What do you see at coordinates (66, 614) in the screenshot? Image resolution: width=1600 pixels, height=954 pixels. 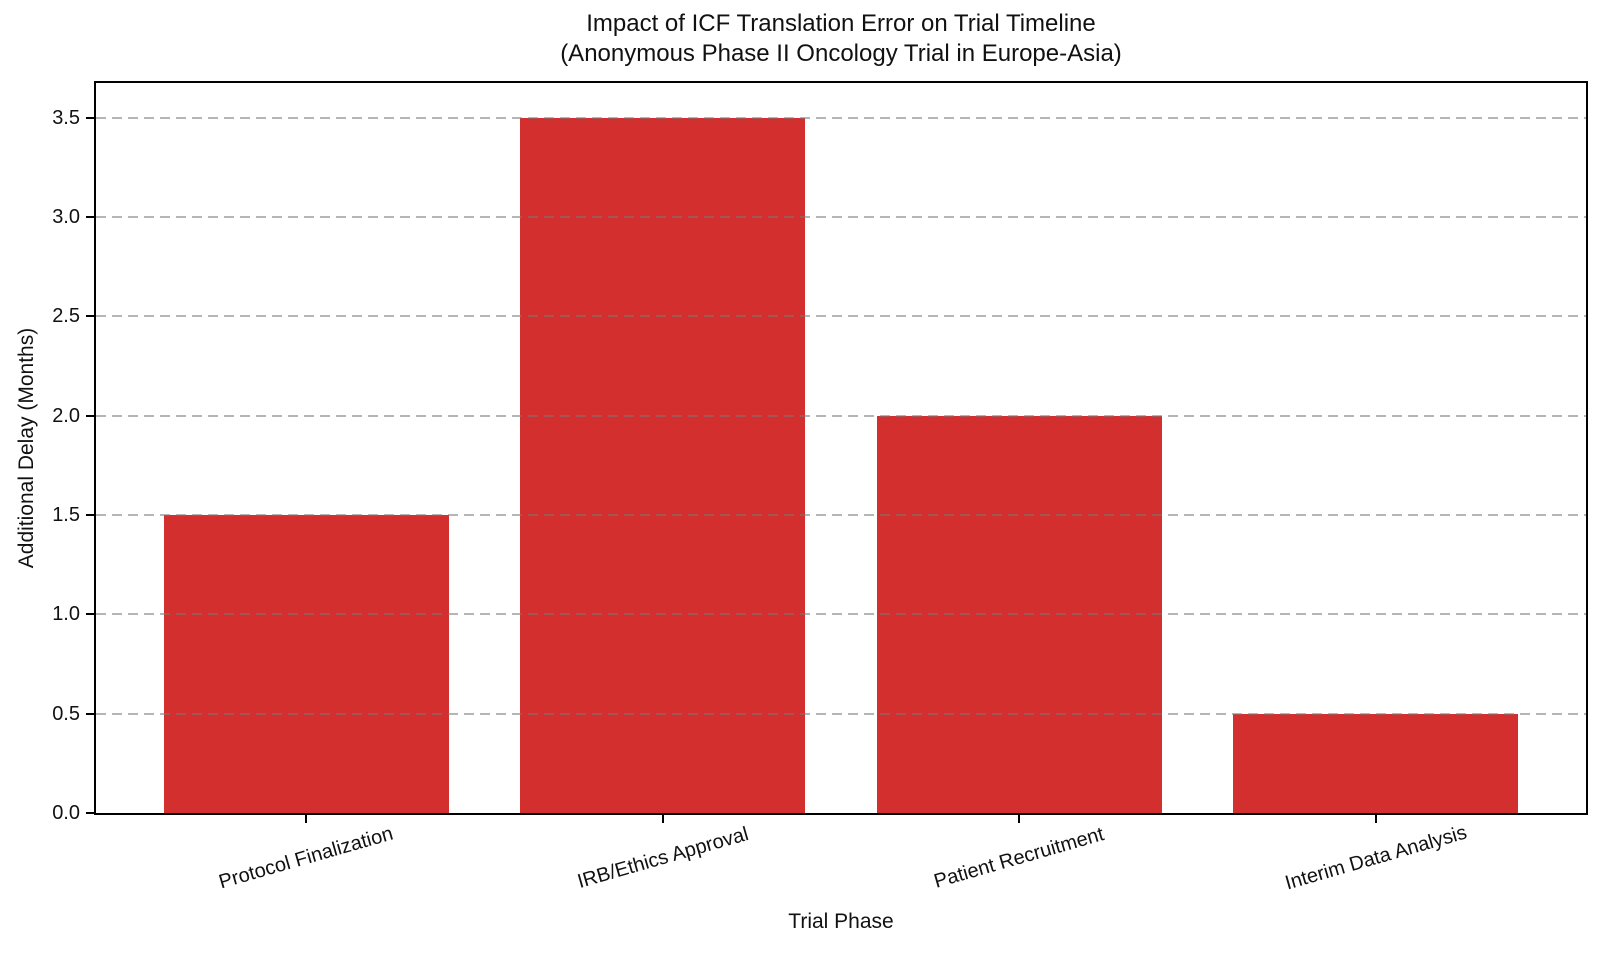 I see `y-tick-label-1.0: 1.0` at bounding box center [66, 614].